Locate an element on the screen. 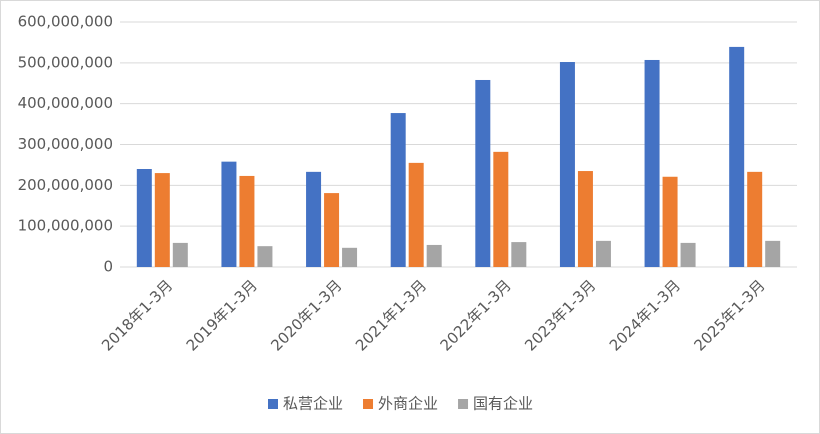  y-tick-label: 0 is located at coordinates (108, 267).